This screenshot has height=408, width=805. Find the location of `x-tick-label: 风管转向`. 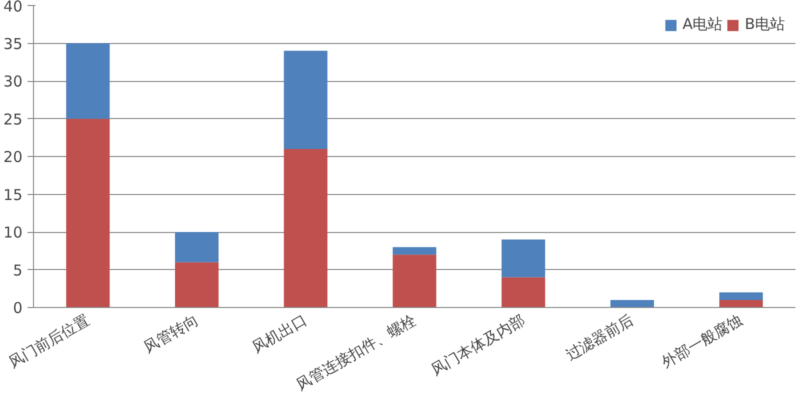

x-tick-label: 风管转向 is located at coordinates (171, 333).